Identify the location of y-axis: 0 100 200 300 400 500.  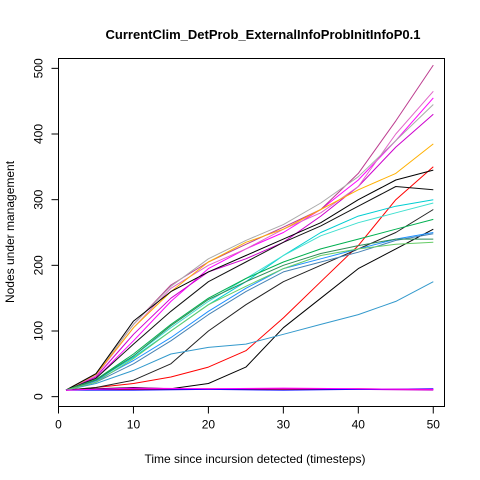
(45, 229).